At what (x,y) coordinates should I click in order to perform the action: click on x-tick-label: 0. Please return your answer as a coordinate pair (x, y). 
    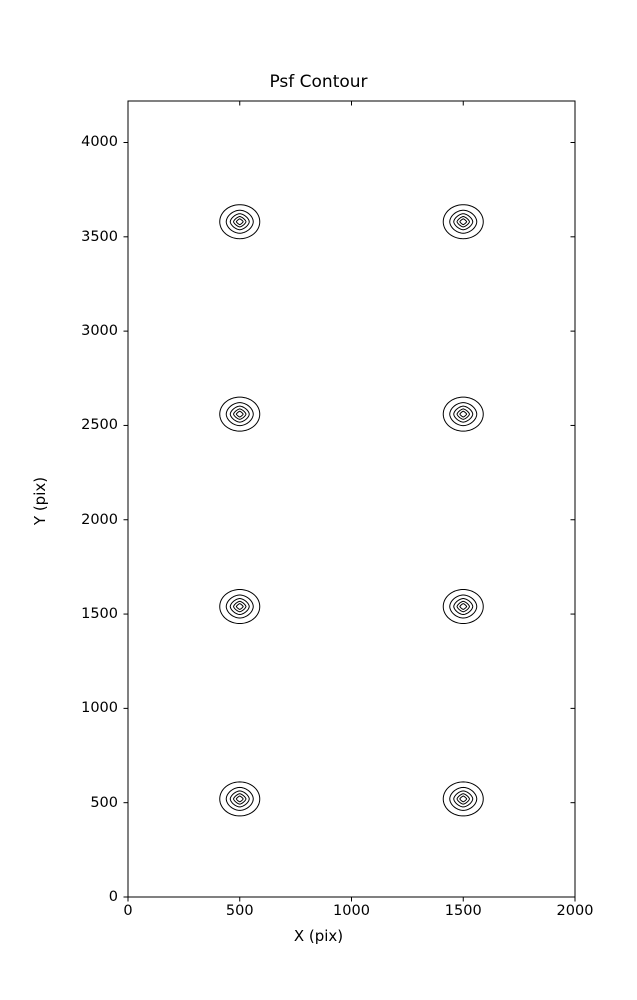
    Looking at the image, I should click on (128, 911).